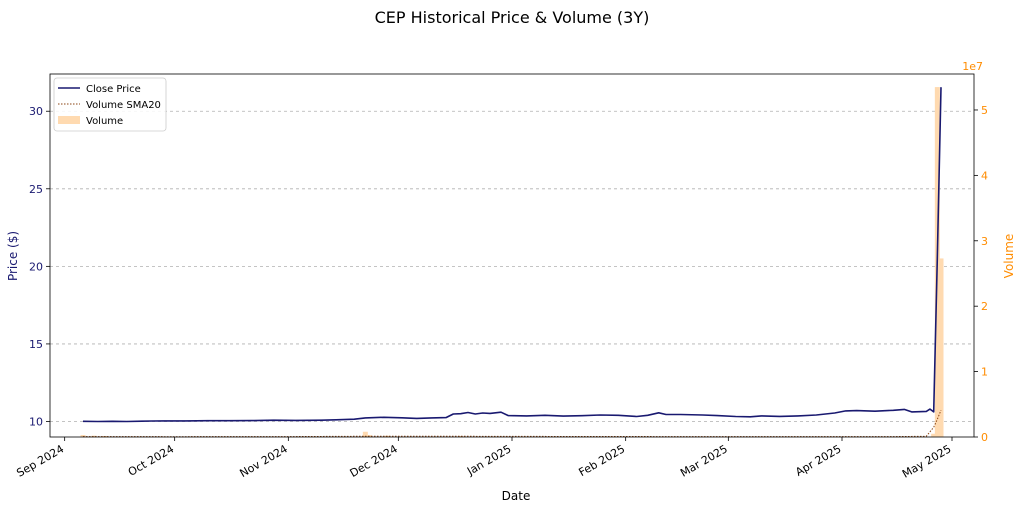 This screenshot has height=511, width=1024. What do you see at coordinates (818, 460) in the screenshot?
I see `x-tick-label-7: Apr 2025` at bounding box center [818, 460].